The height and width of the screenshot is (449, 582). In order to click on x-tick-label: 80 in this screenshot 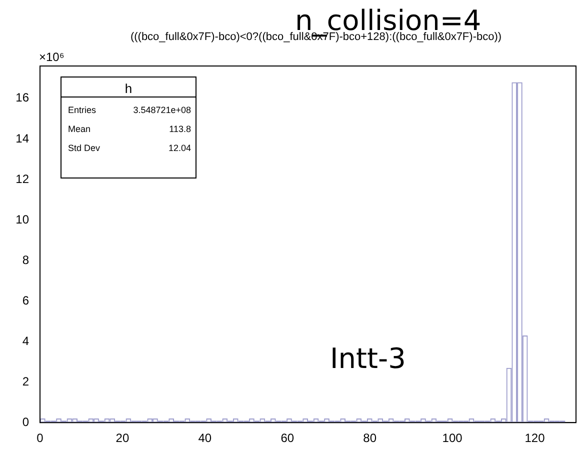, I will do `click(370, 438)`.